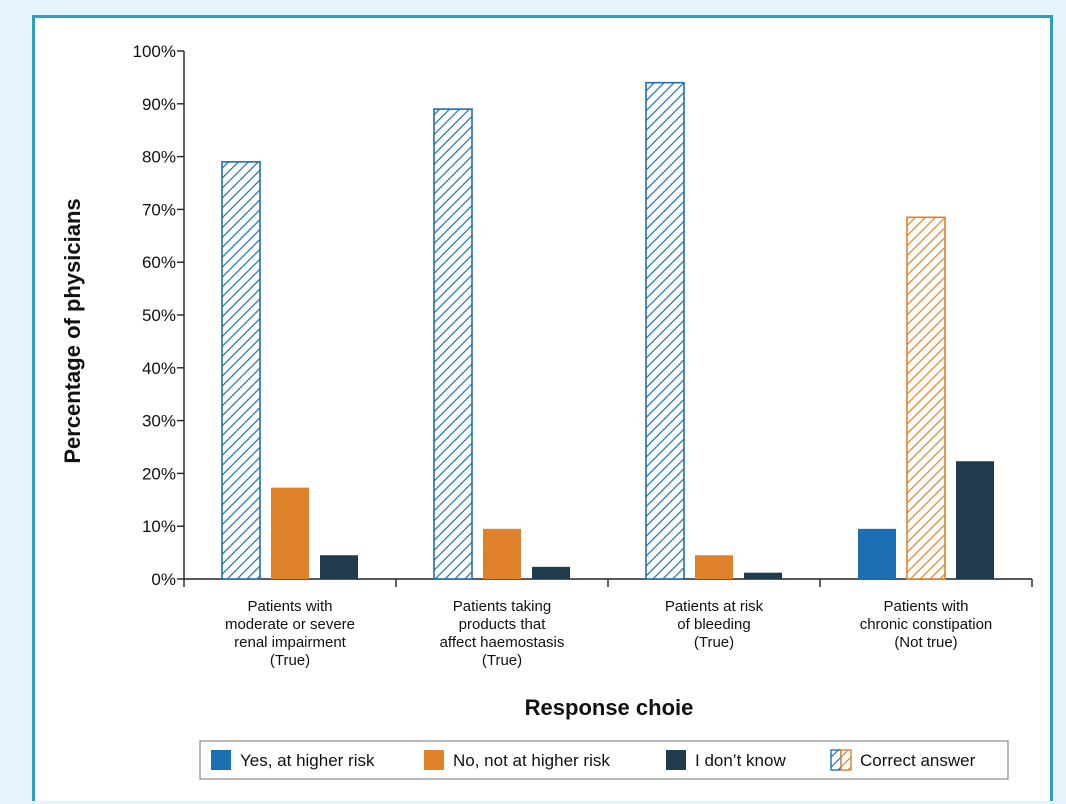  I want to click on legend-label: Yes, at higher risk, so click(307, 760).